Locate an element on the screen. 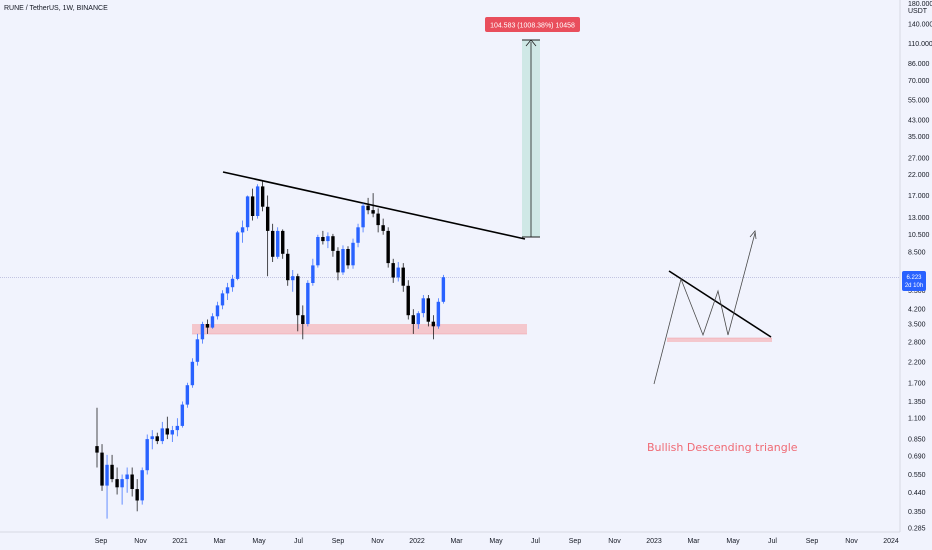  time-tick-label: May is located at coordinates (496, 541).